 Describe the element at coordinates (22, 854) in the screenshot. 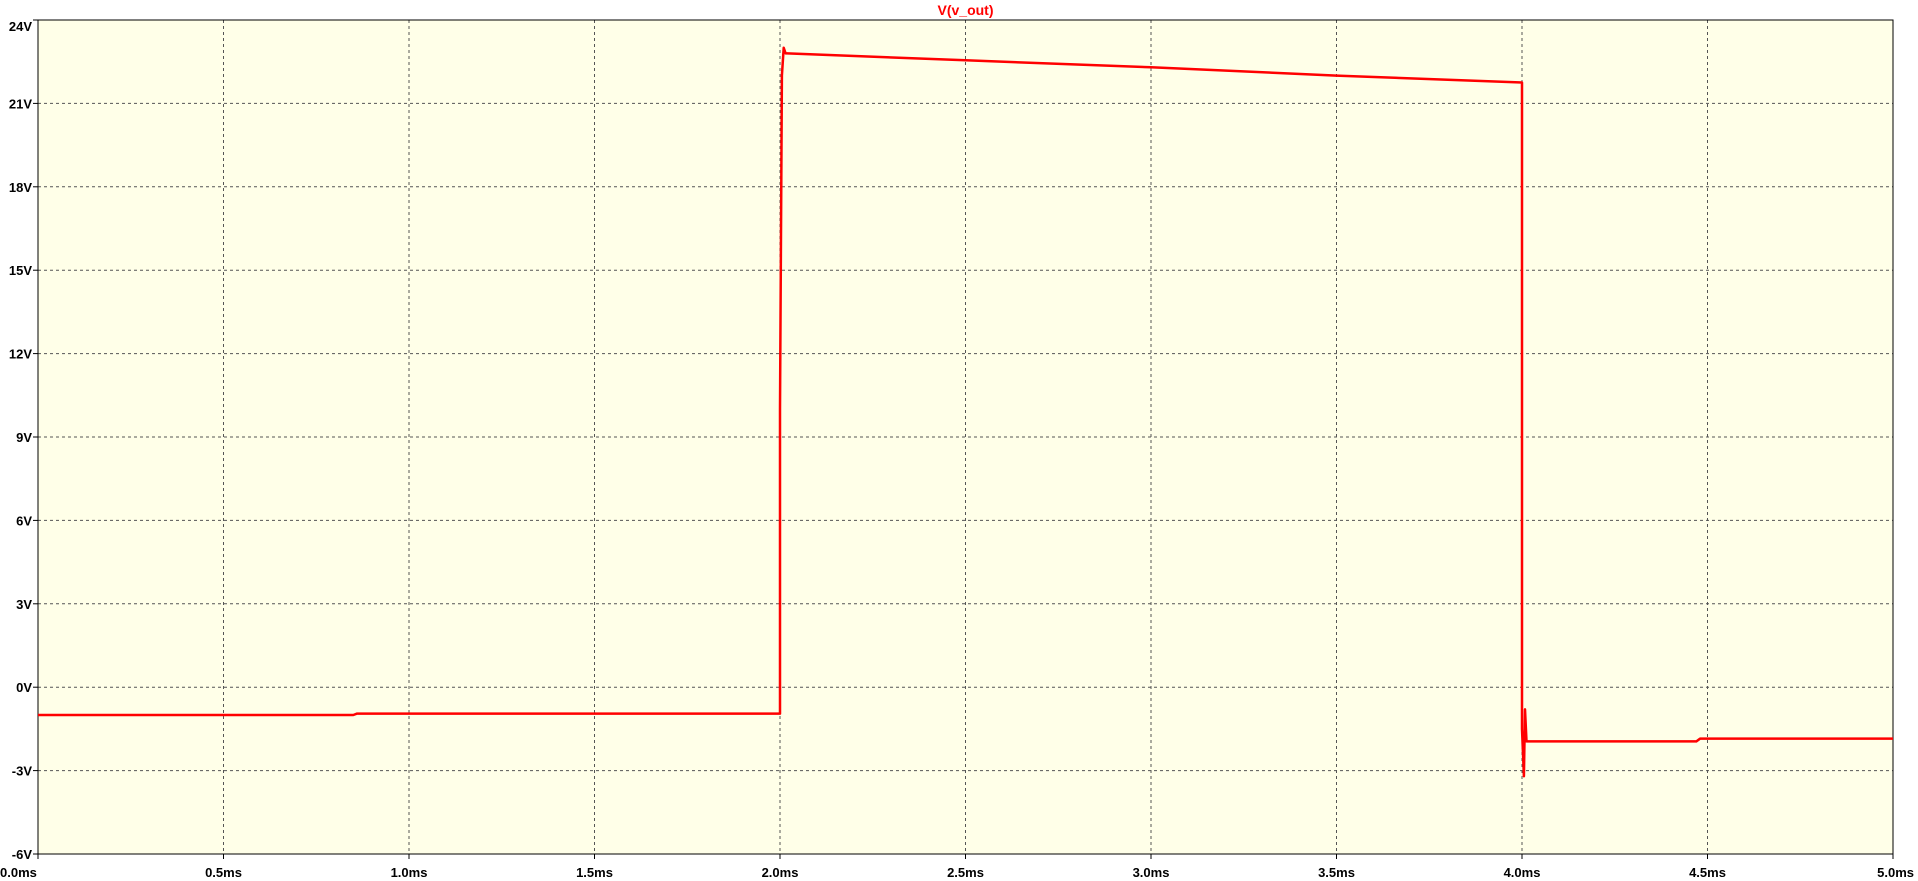

I see `y-tick-label: -6V` at that location.